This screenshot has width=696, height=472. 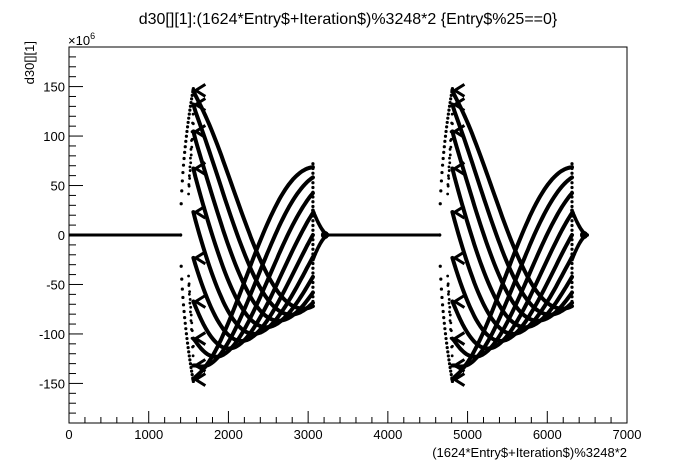 I want to click on y-axis-ticks: -150 -100 -50 0 50 100 150, so click(x=61, y=235).